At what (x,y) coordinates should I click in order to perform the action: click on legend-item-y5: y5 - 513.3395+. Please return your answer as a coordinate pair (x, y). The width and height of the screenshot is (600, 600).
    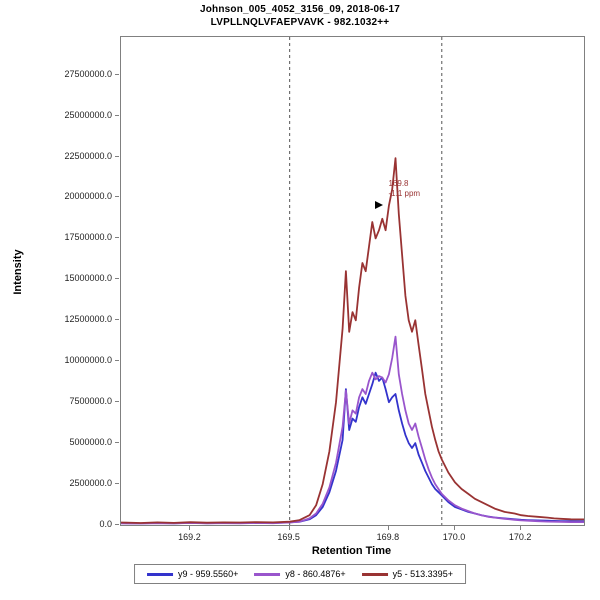
    Looking at the image, I should click on (407, 574).